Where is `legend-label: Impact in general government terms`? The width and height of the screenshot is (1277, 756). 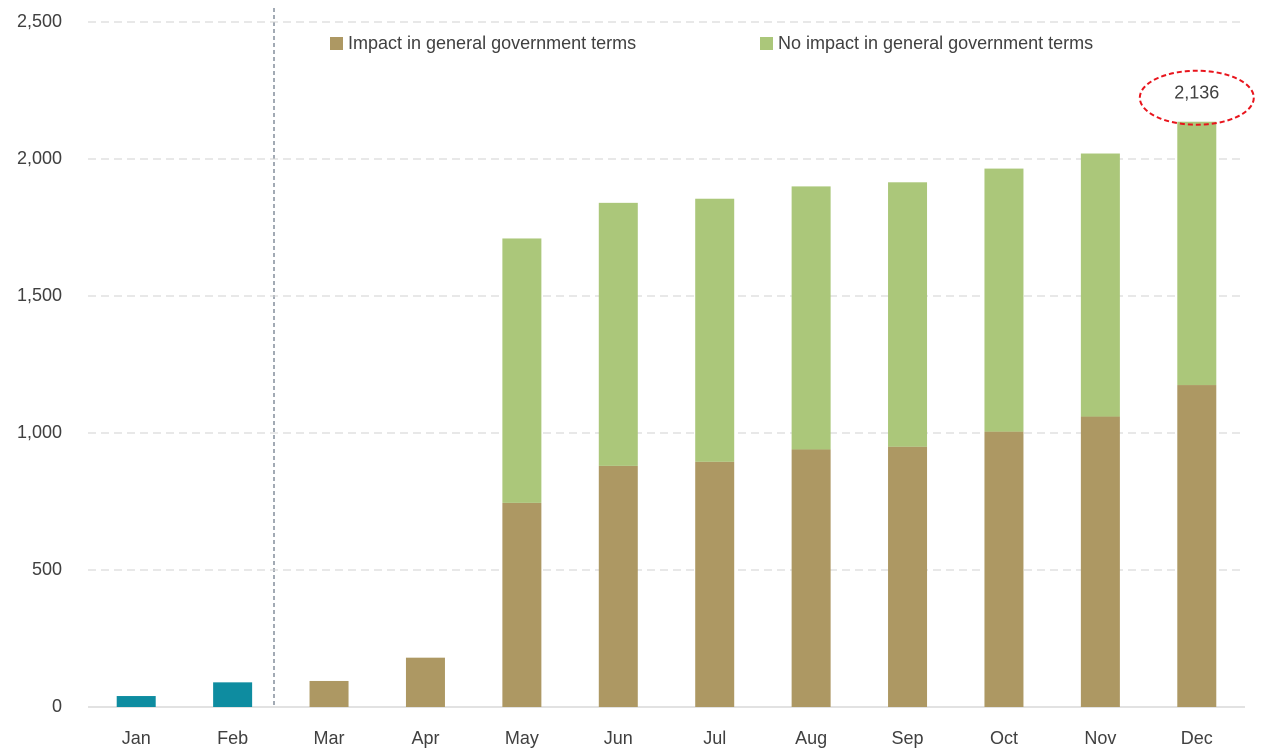
legend-label: Impact in general government terms is located at coordinates (492, 43).